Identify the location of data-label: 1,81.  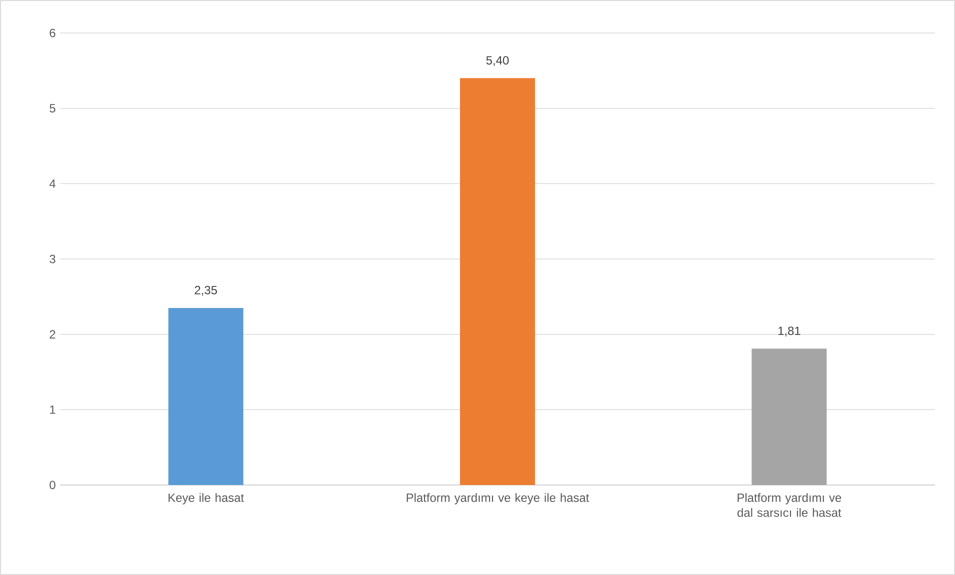
(789, 331).